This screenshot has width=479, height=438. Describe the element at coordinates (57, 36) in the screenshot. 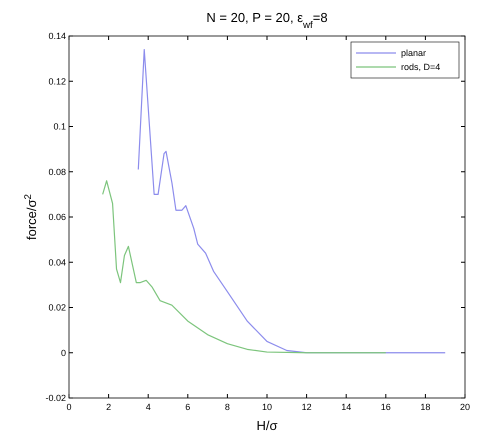

I see `y-tick-label: 0.14` at that location.